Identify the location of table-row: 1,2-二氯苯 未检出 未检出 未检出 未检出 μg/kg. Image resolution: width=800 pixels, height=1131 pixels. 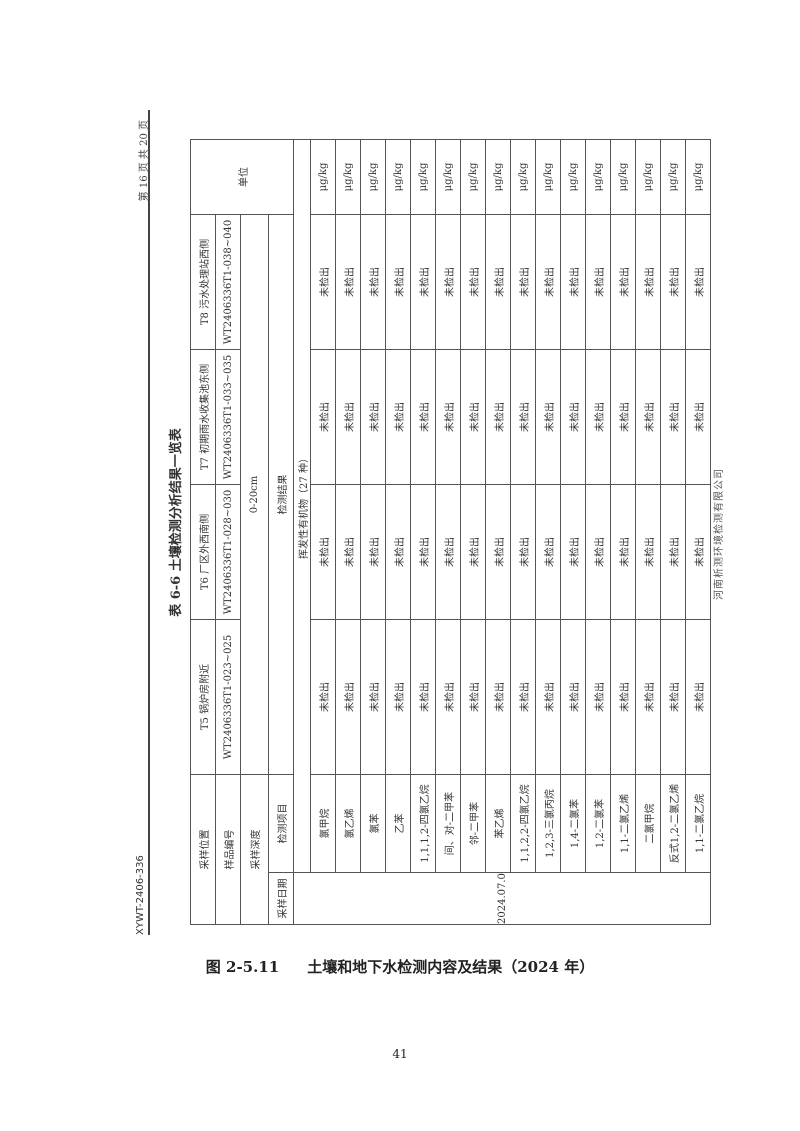
(598, 532).